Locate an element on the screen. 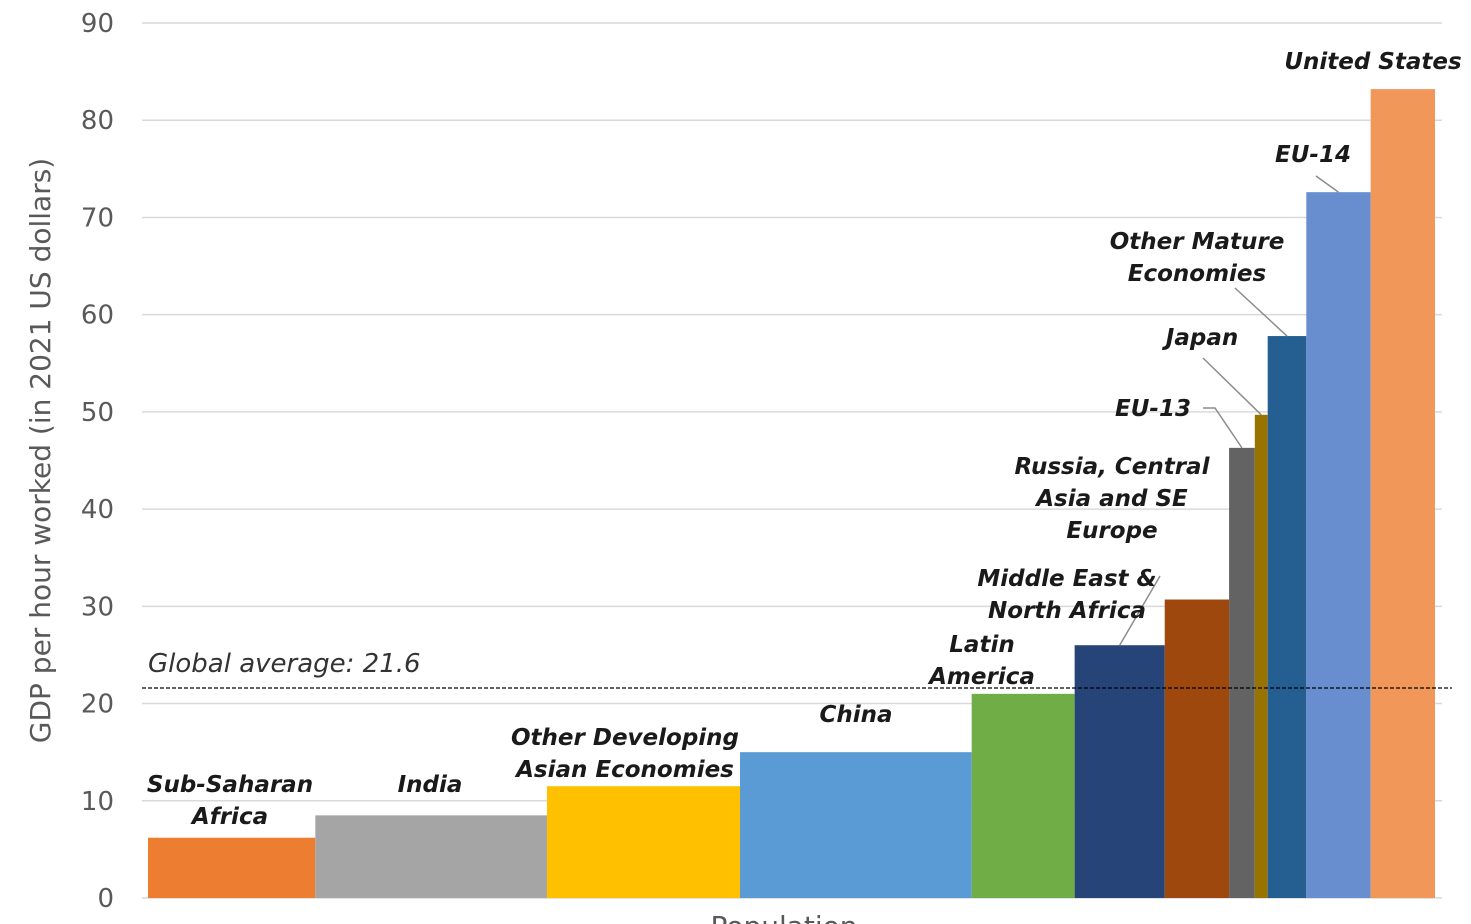  global-average-label: Global average: 21.6 is located at coordinates (284, 664).